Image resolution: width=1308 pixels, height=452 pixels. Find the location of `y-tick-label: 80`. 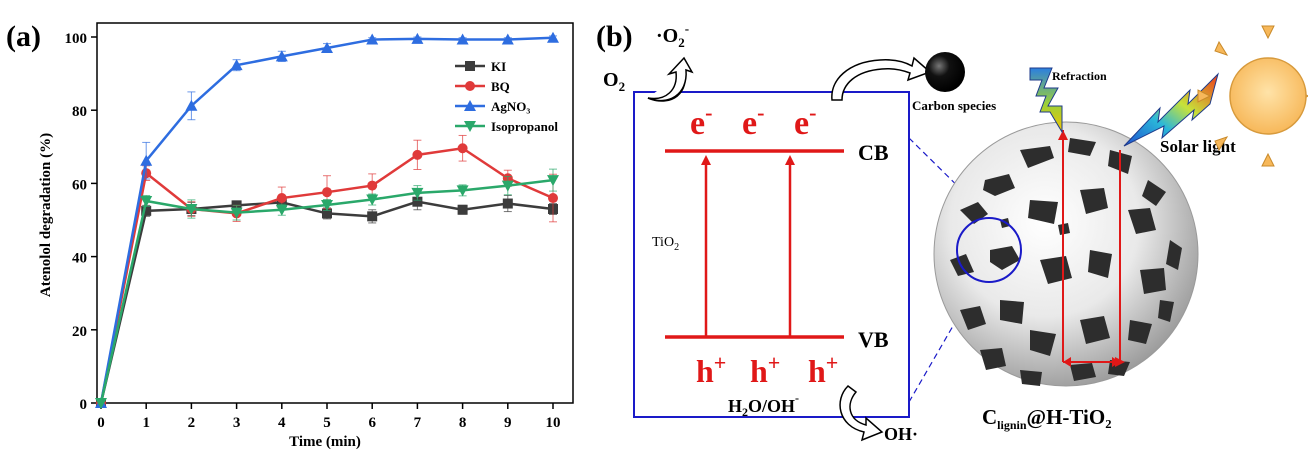

y-tick-label: 80 is located at coordinates (79, 112).